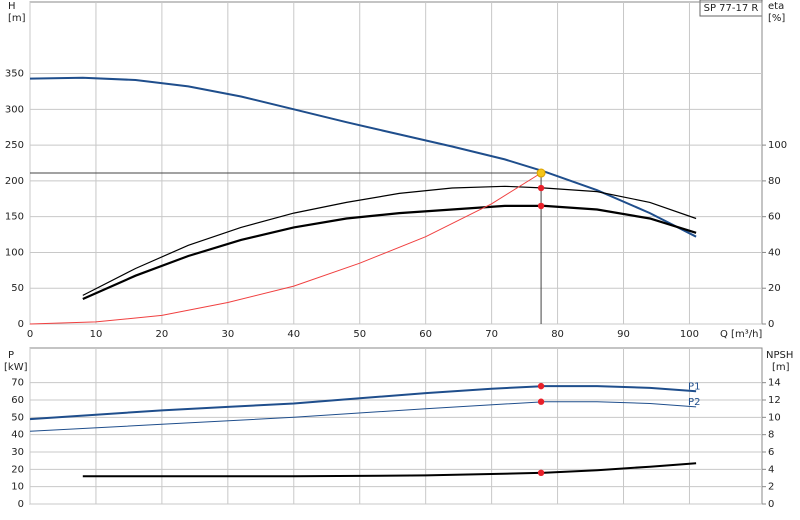 The height and width of the screenshot is (520, 800). What do you see at coordinates (425, 334) in the screenshot?
I see `x-tick-label: 60` at bounding box center [425, 334].